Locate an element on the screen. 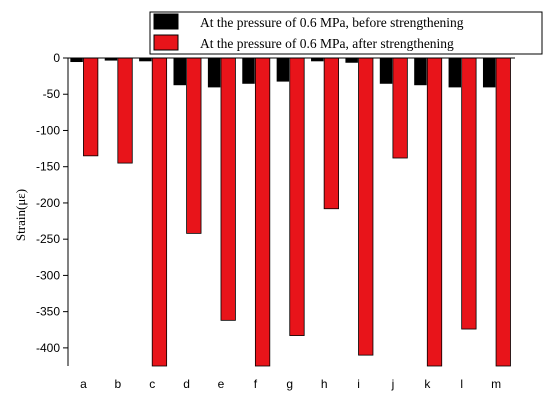  x-category-label: g is located at coordinates (289, 384).